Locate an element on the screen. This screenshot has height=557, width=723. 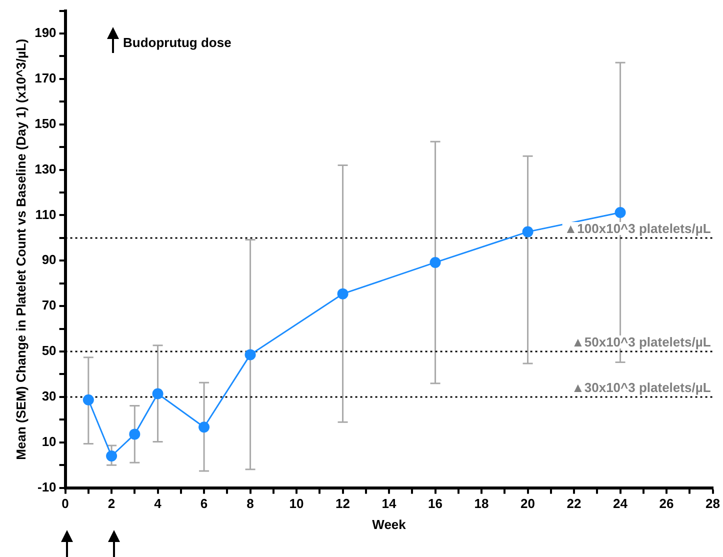
y-tick-label: 50 is located at coordinates (49, 350).